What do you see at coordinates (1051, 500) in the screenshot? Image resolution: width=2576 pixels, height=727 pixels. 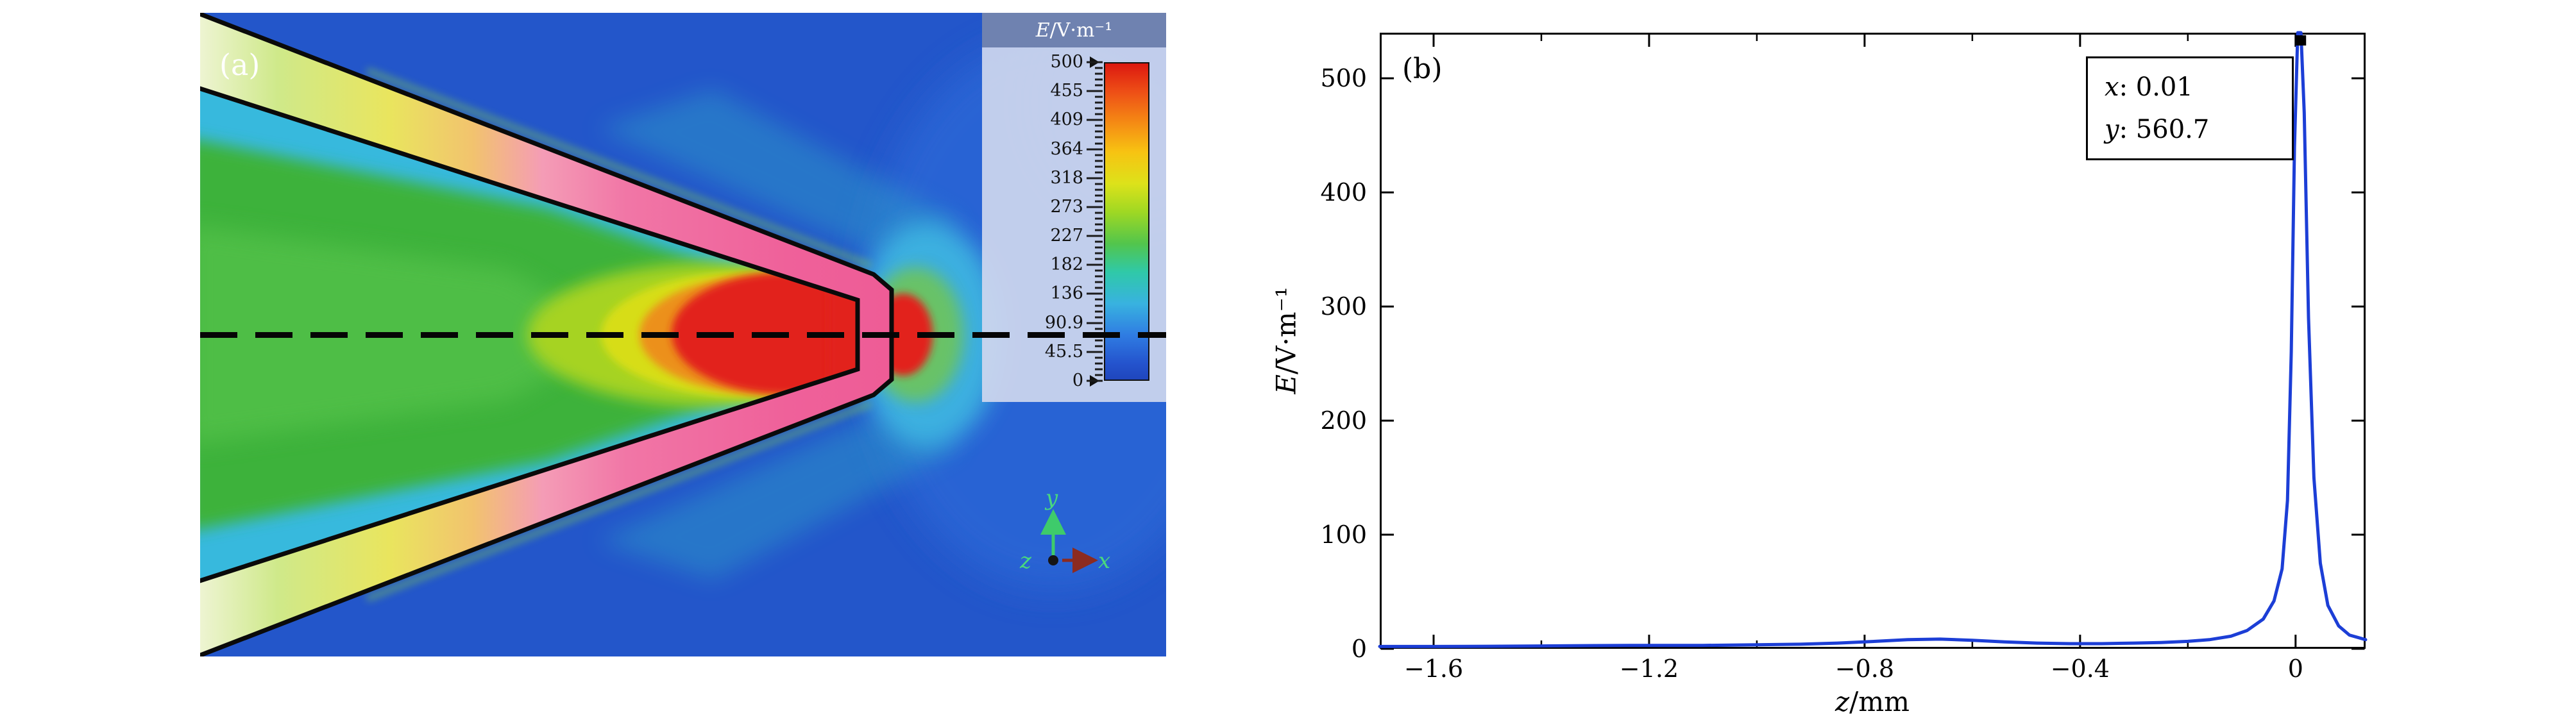 I see `y-axis-label: y` at bounding box center [1051, 500].